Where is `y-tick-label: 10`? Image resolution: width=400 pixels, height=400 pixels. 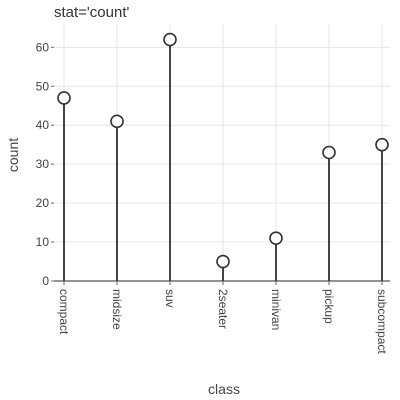 y-tick-label: 10 is located at coordinates (43, 242).